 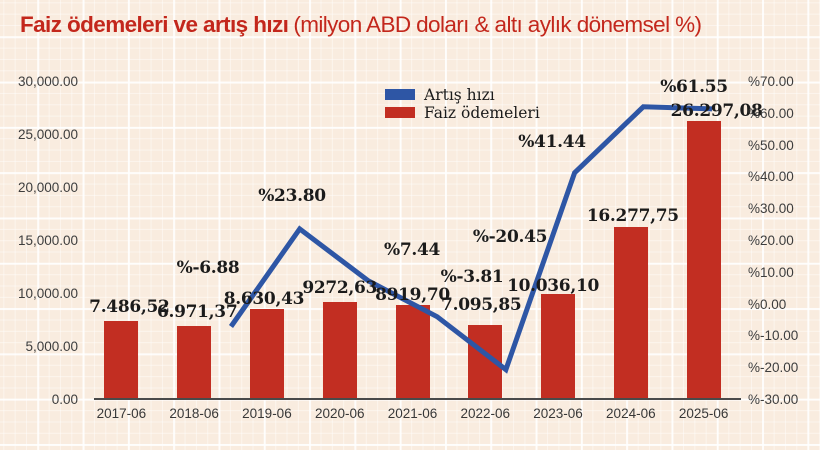 I want to click on chart-legend: Artış hızı Faiz ödemeleri, so click(x=462, y=104).